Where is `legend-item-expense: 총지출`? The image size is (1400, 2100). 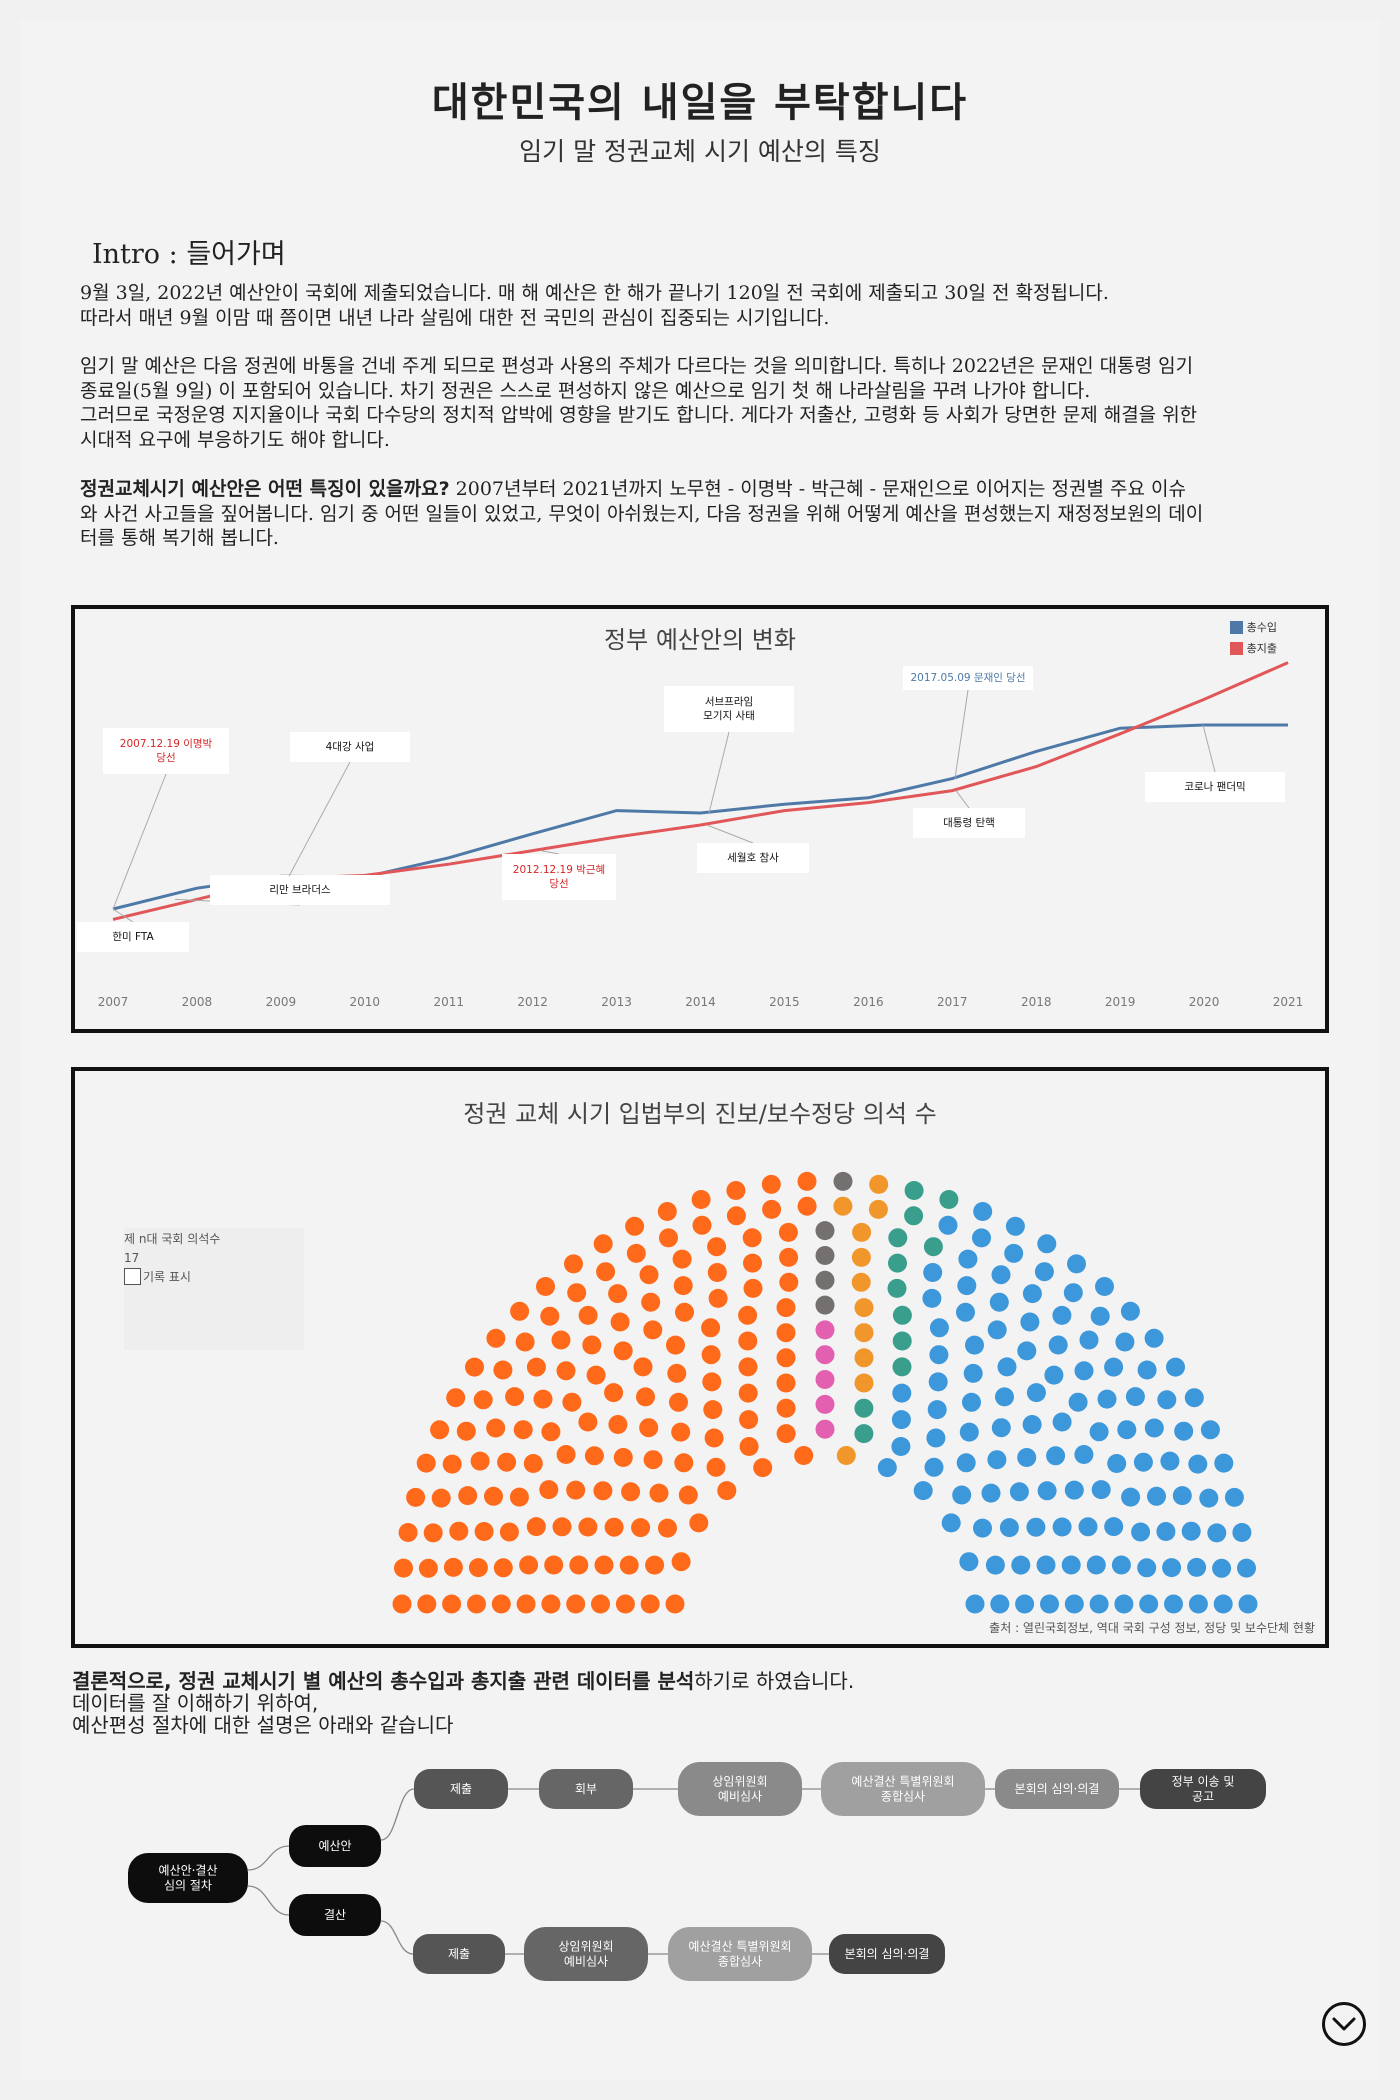
legend-item-expense: 총지출 is located at coordinates (1253, 648).